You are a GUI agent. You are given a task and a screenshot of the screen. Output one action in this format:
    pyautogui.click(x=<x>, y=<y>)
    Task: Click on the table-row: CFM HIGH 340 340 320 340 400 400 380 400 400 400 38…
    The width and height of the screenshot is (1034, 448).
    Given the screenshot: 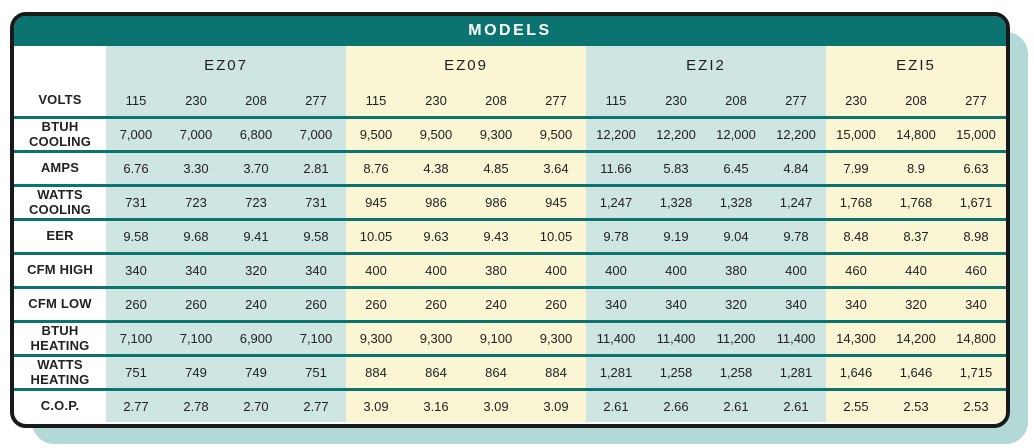 What is the action you would take?
    pyautogui.click(x=510, y=270)
    